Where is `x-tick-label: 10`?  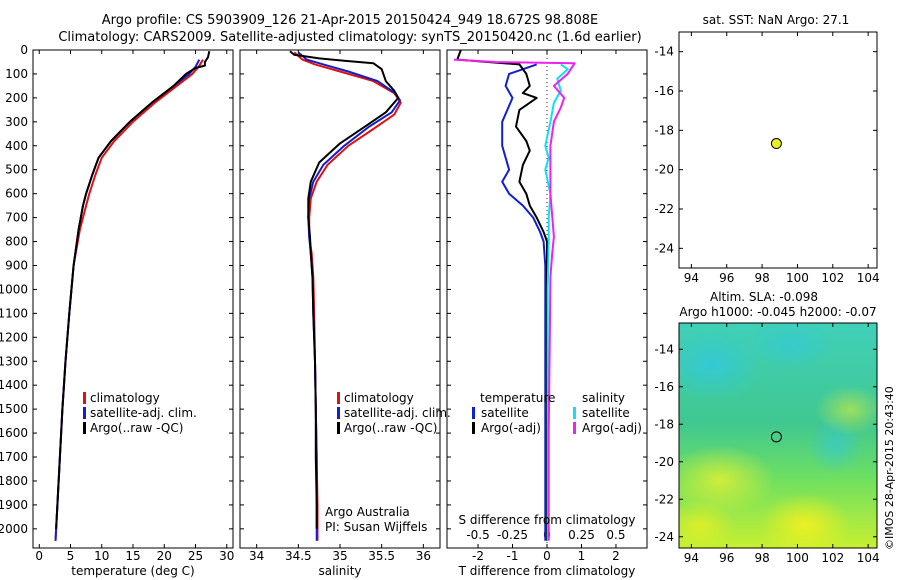
x-tick-label: 10 is located at coordinates (101, 556).